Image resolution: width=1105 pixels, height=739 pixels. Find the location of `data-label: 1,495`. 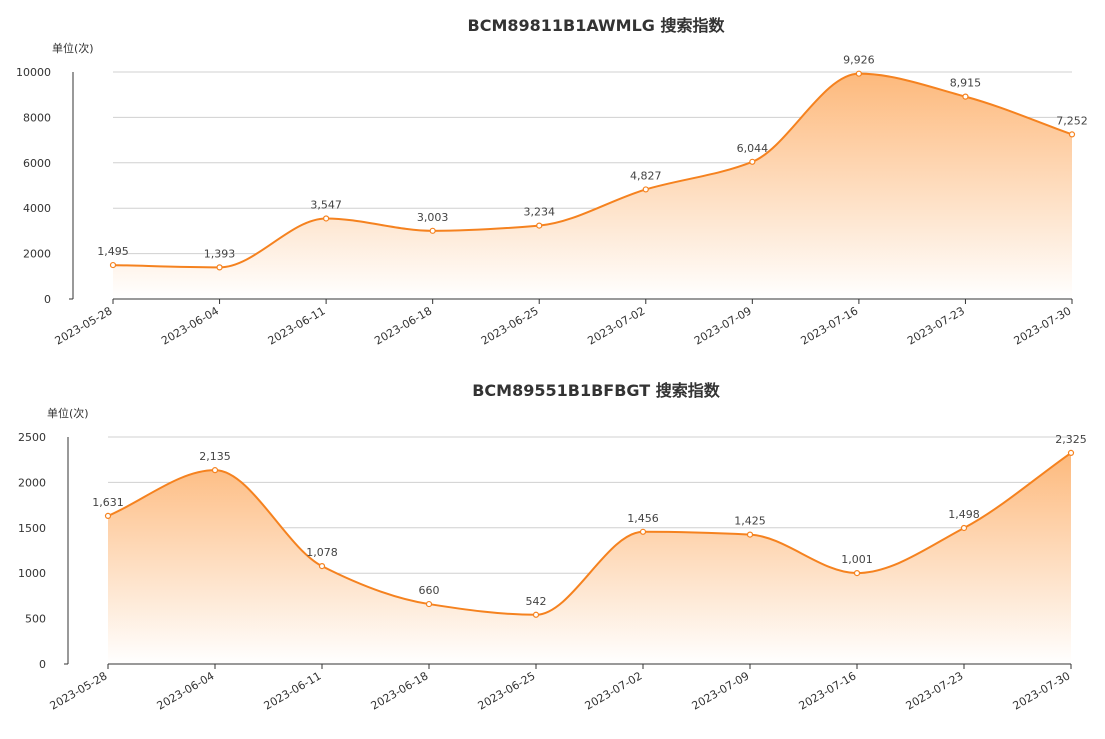

data-label: 1,495 is located at coordinates (113, 251).